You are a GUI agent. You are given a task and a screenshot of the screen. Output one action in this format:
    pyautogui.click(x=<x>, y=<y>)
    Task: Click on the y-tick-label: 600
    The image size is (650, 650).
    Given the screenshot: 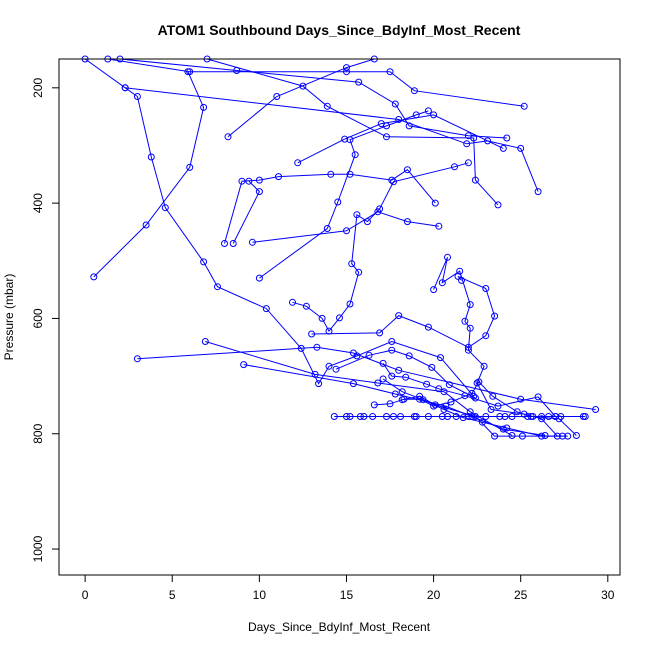 What is the action you would take?
    pyautogui.click(x=38, y=318)
    